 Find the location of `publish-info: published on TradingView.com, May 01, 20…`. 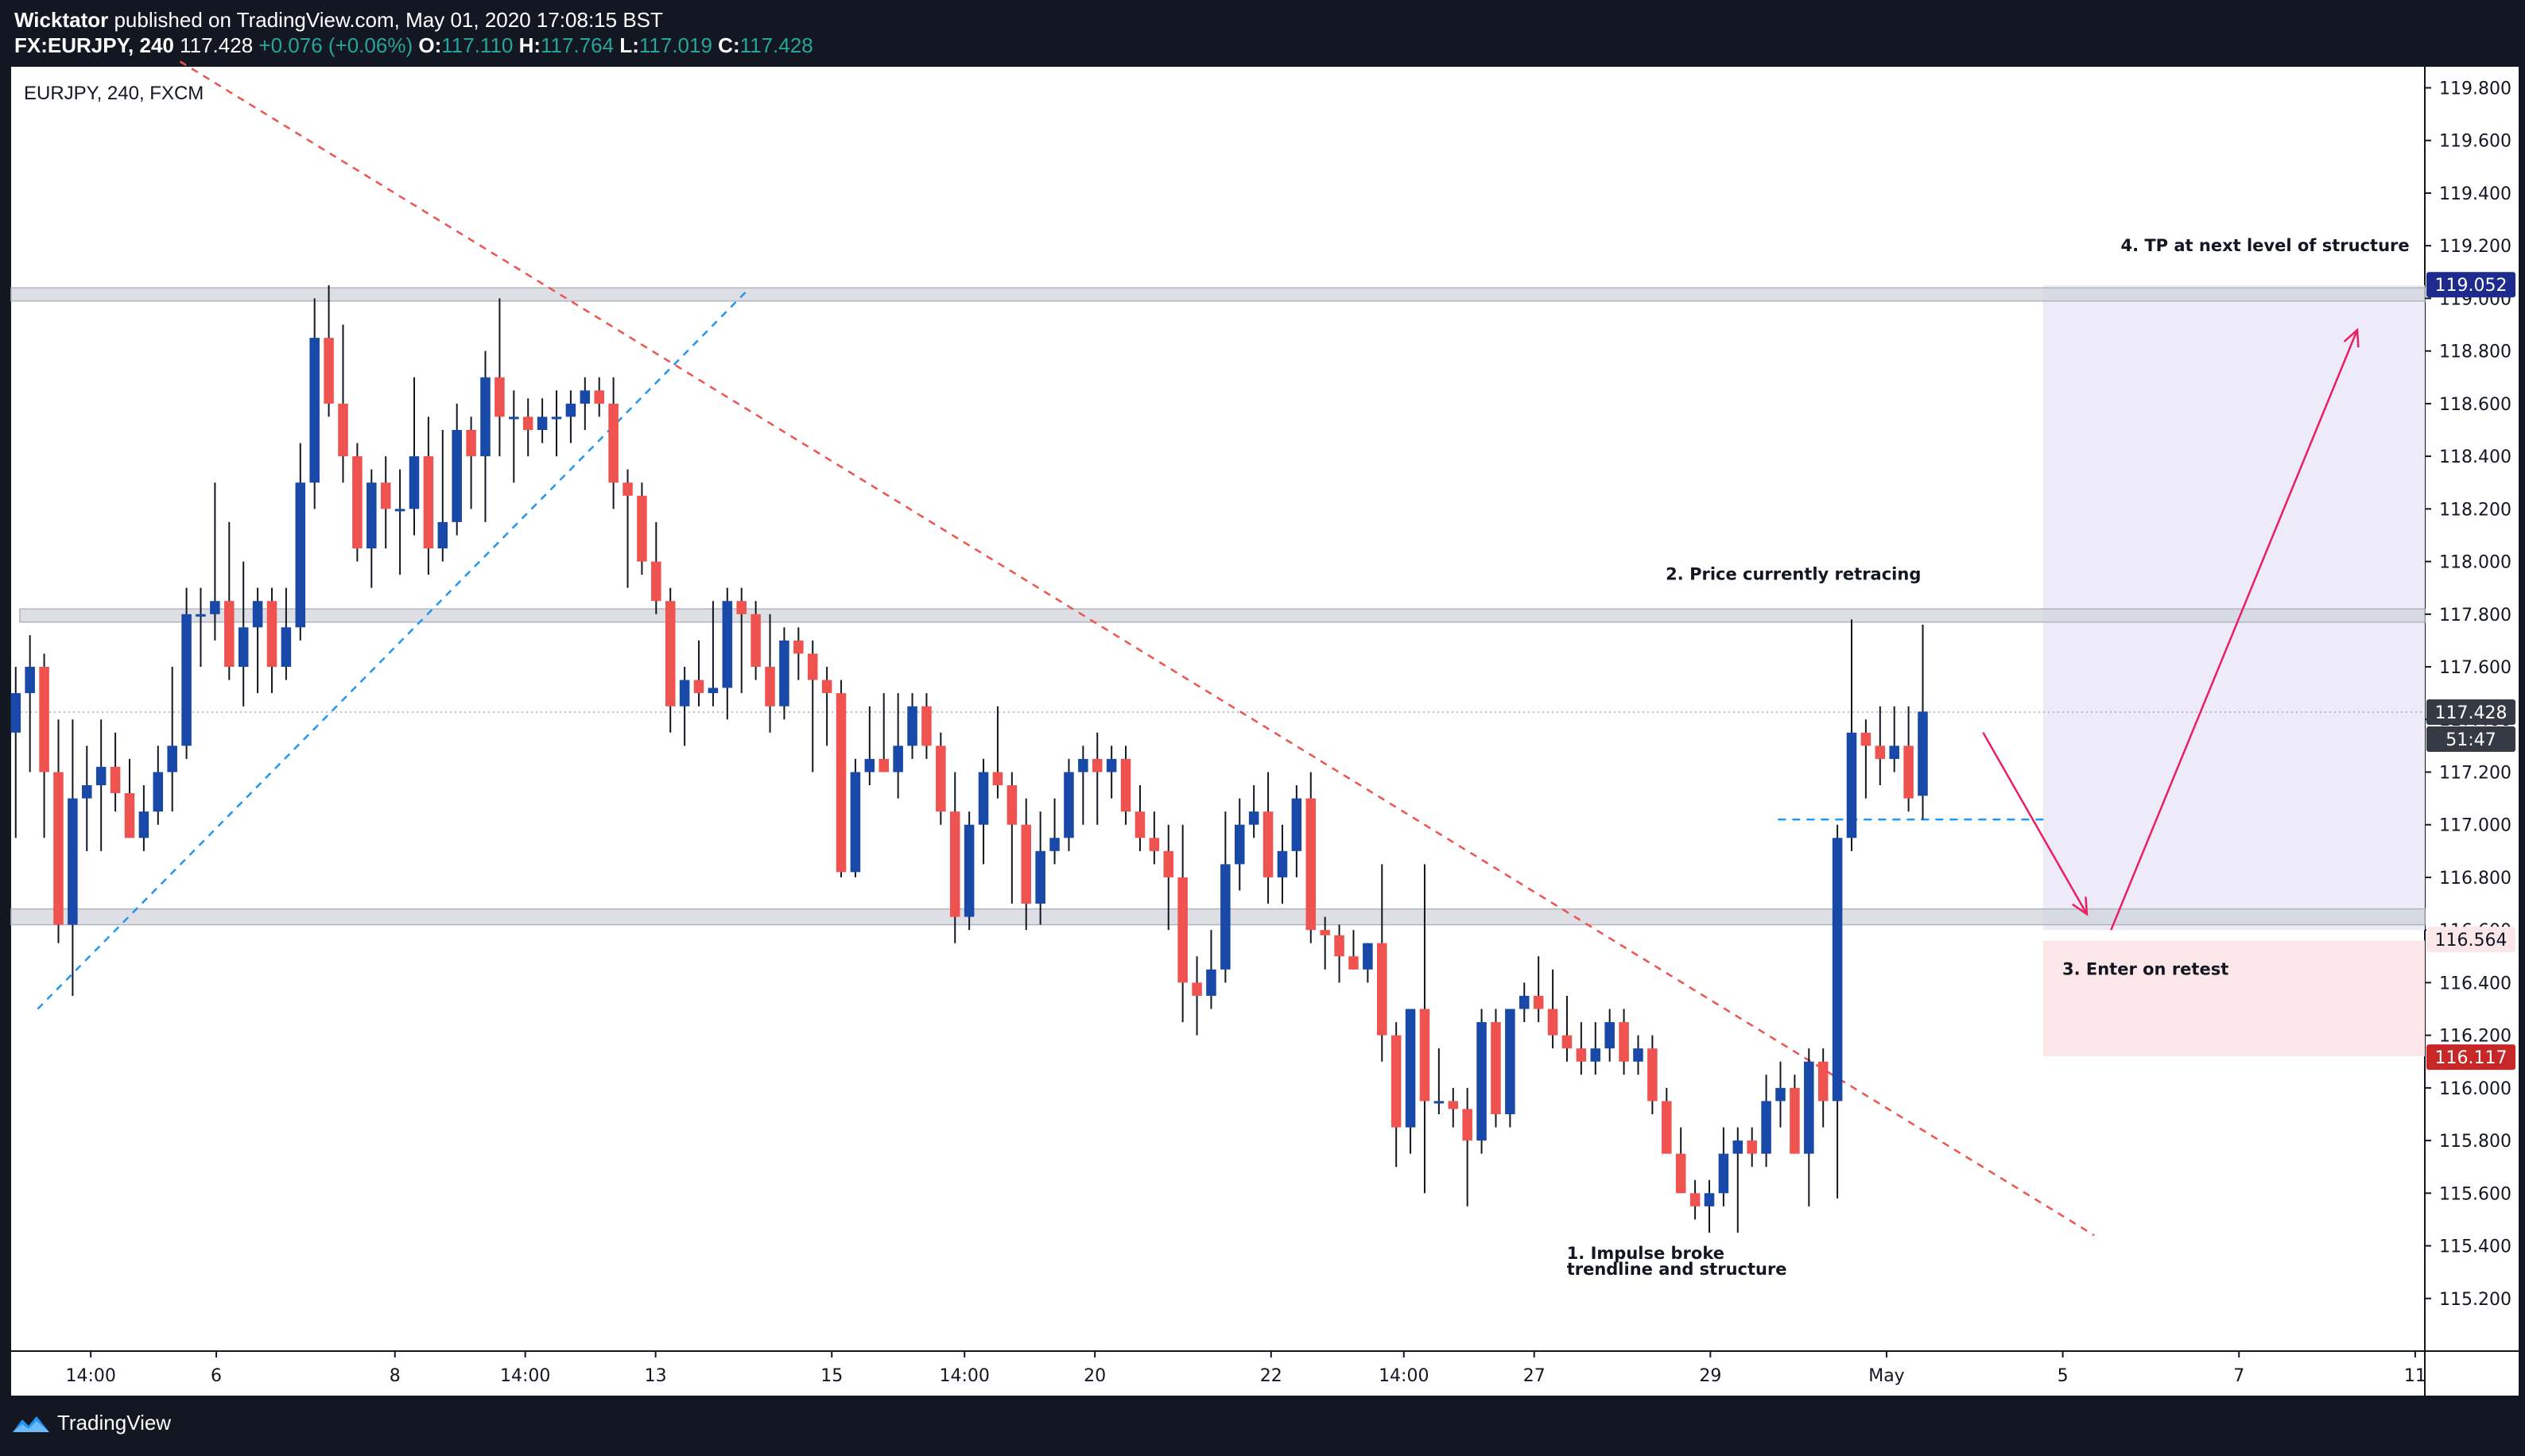

publish-info: published on TradingView.com, May 01, 20… is located at coordinates (388, 20).